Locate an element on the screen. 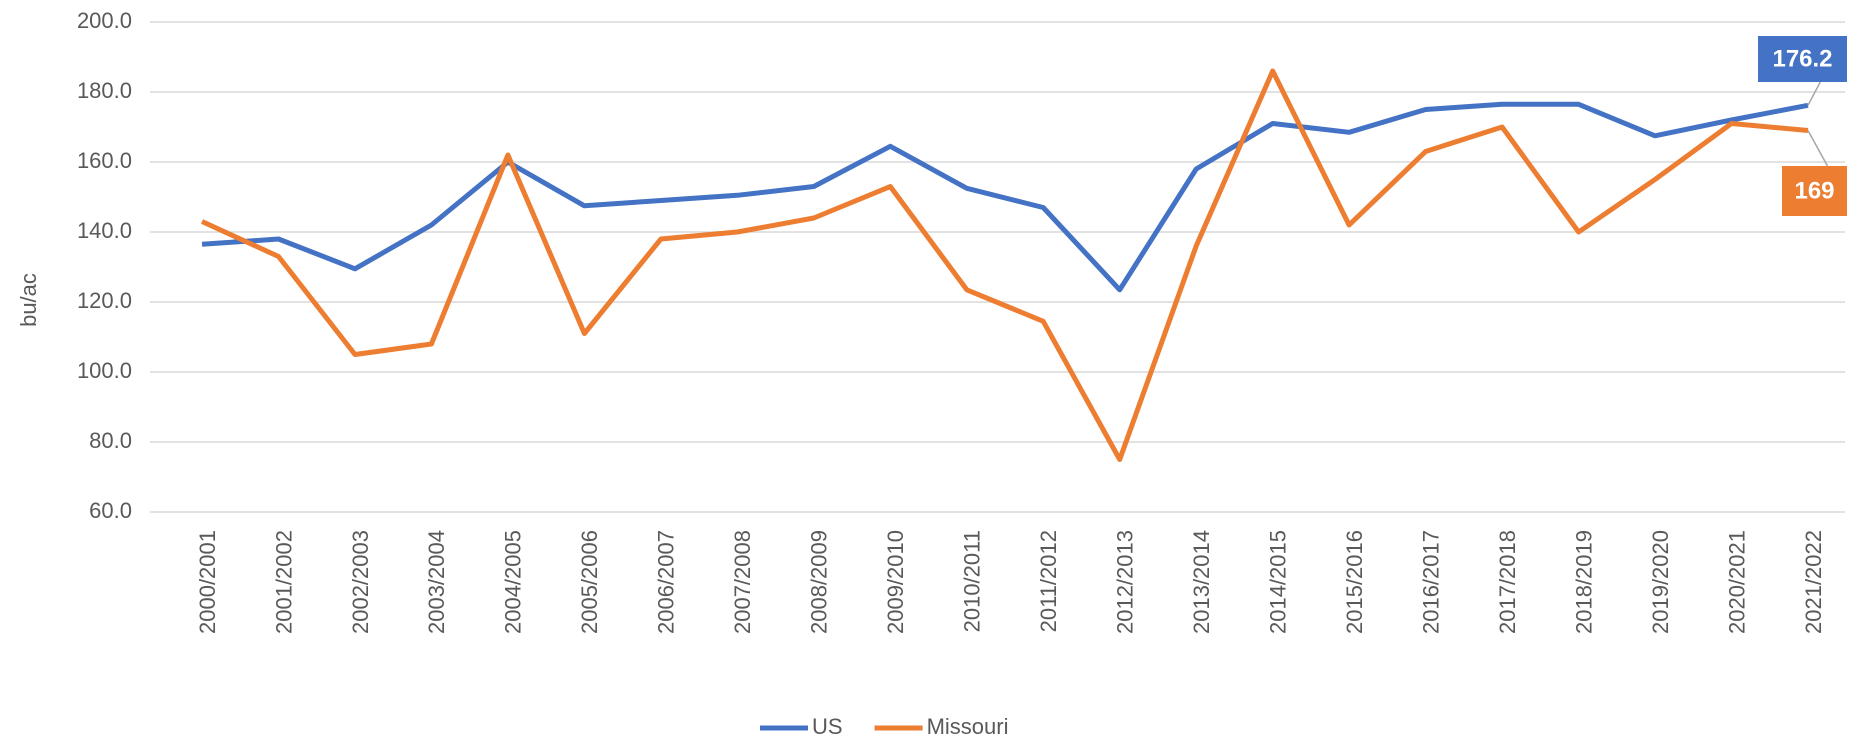 The width and height of the screenshot is (1853, 748). x-tick-label: 2006/2007 is located at coordinates (666, 582).